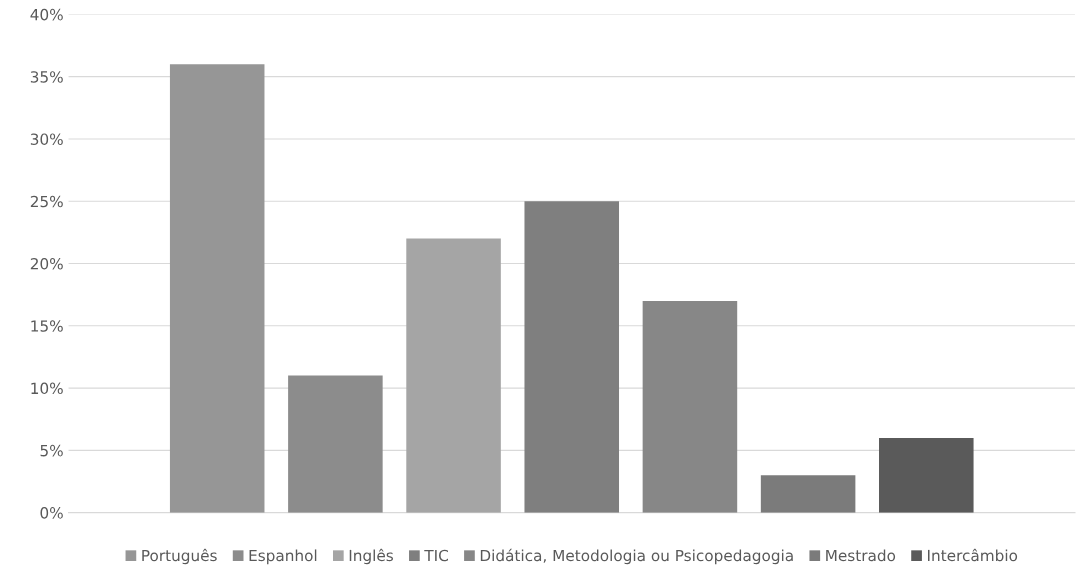  I want to click on y-tick-label: 40%, so click(46, 14).